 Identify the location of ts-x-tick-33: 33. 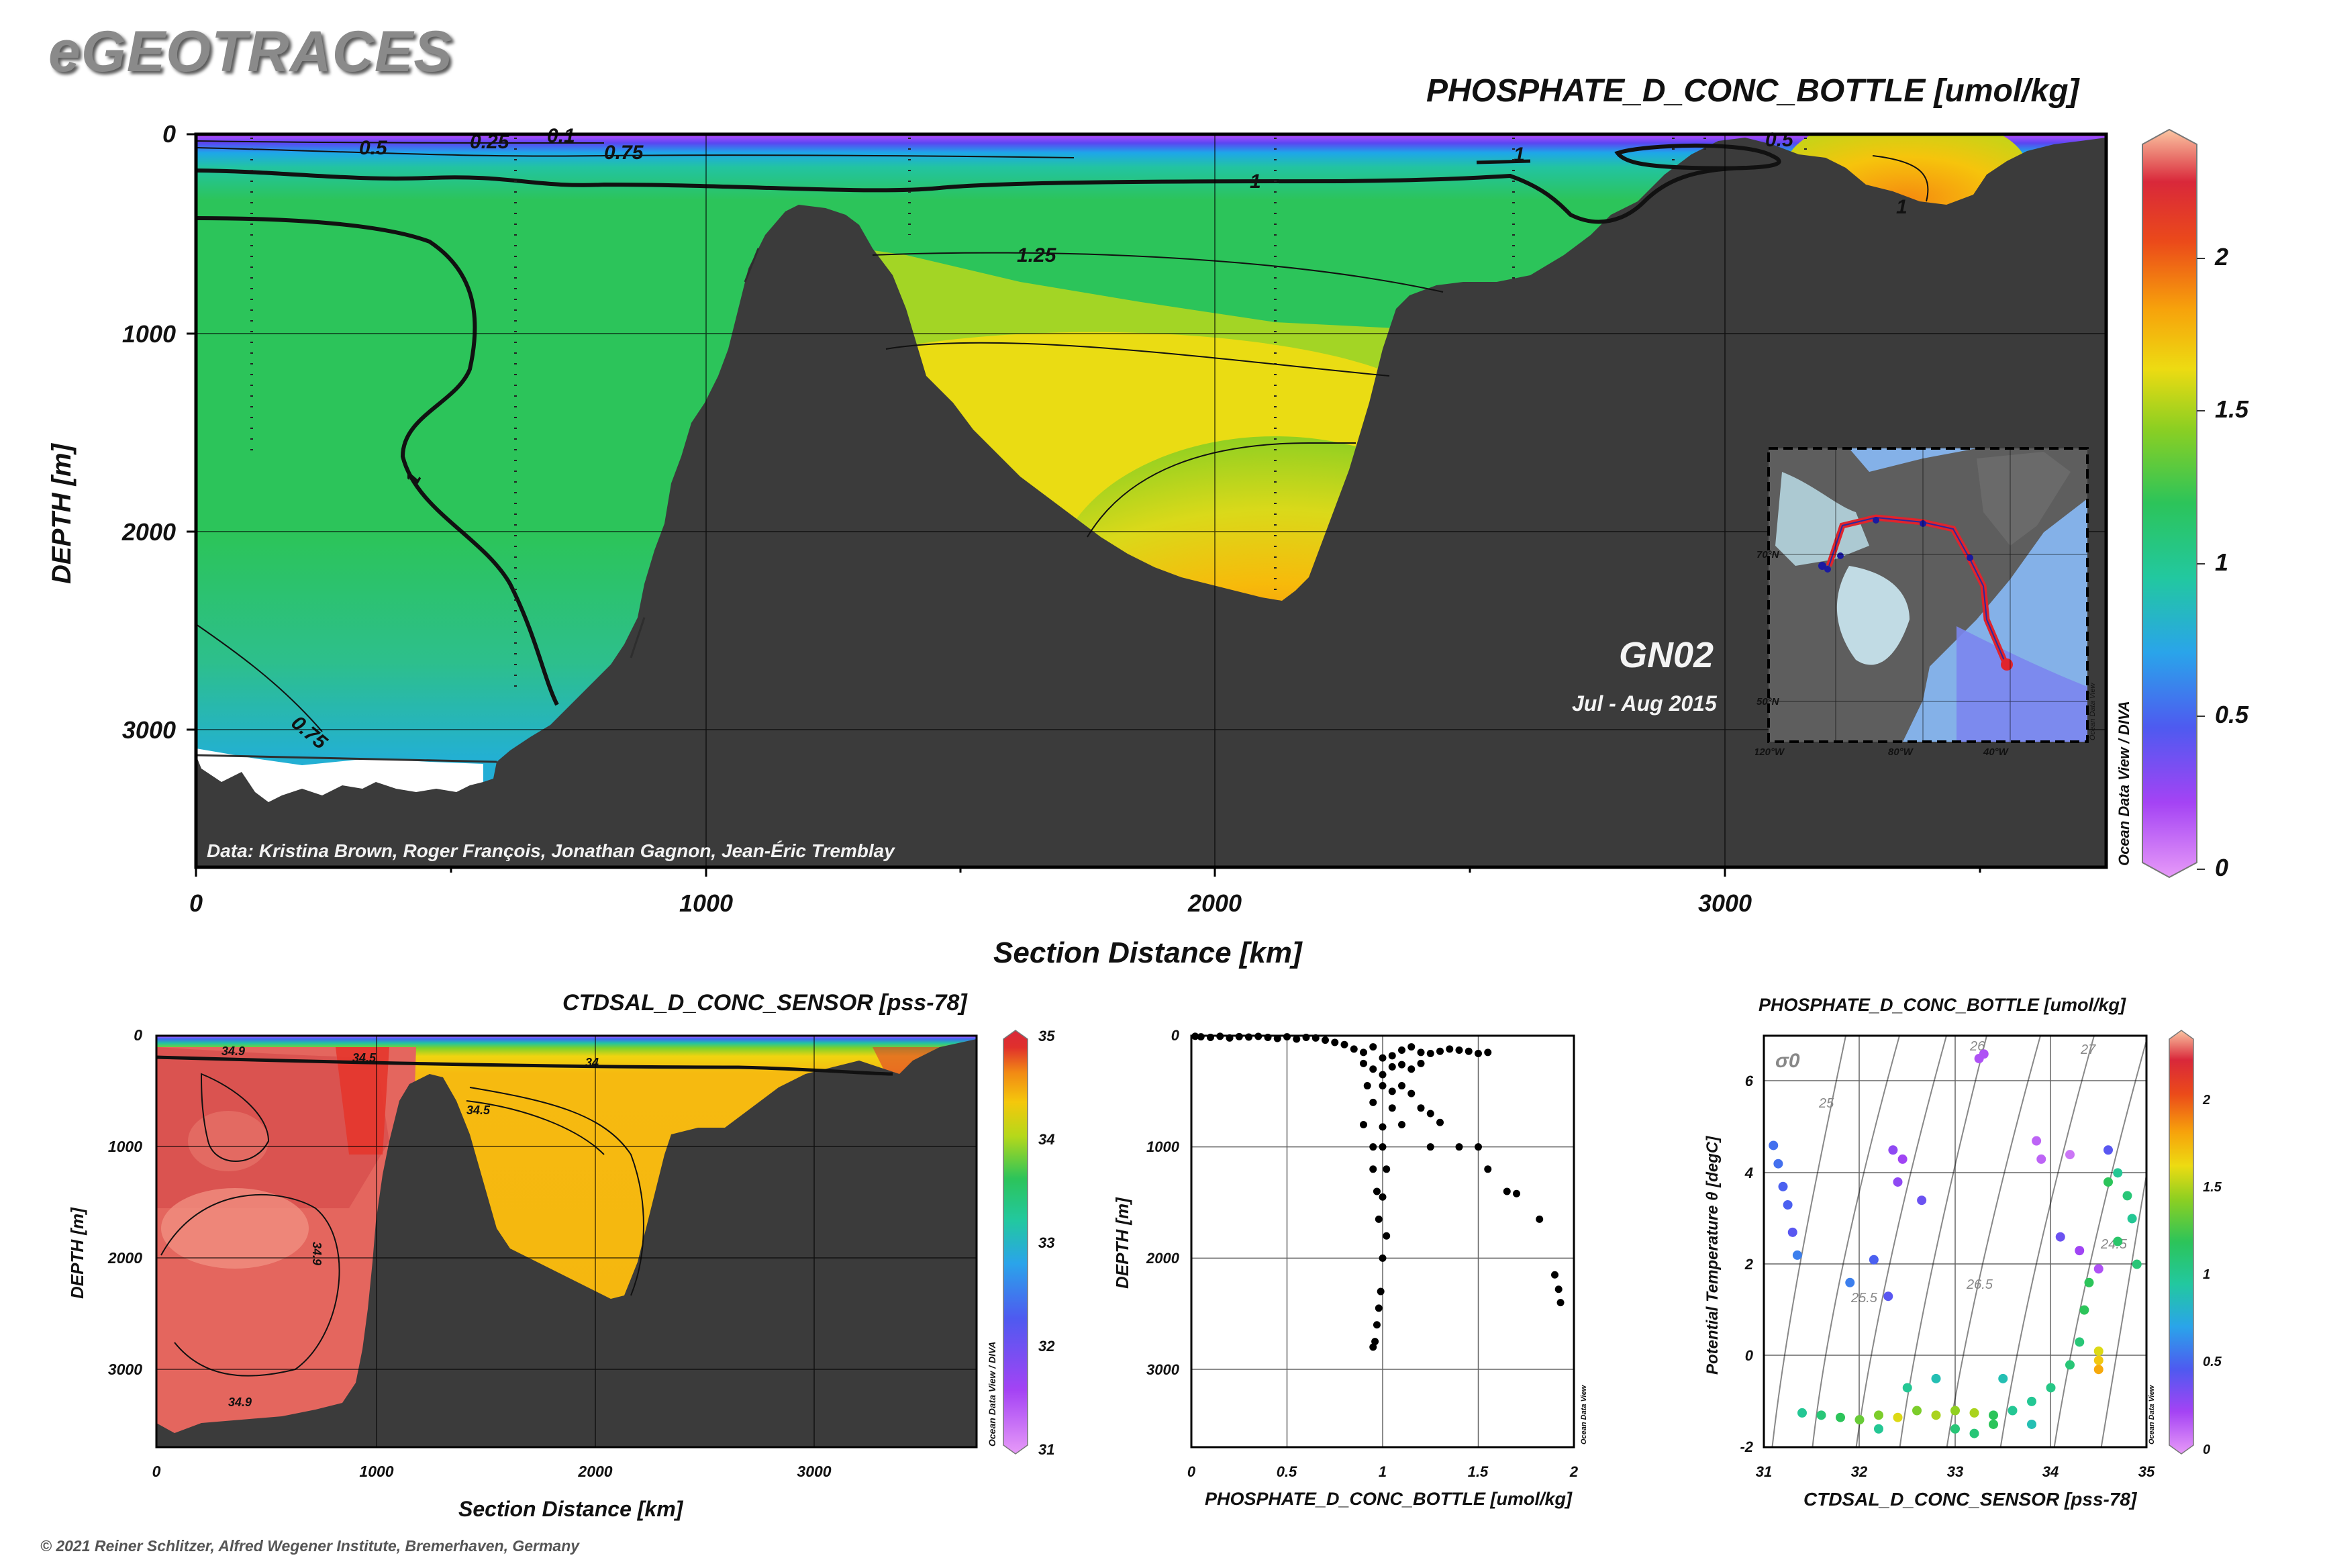
(1955, 1472).